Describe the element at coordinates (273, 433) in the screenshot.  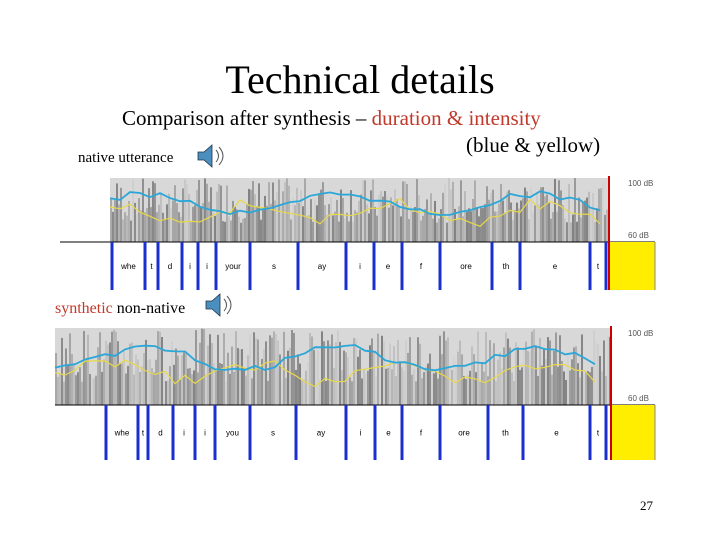
I see `segment-label: s` at that location.